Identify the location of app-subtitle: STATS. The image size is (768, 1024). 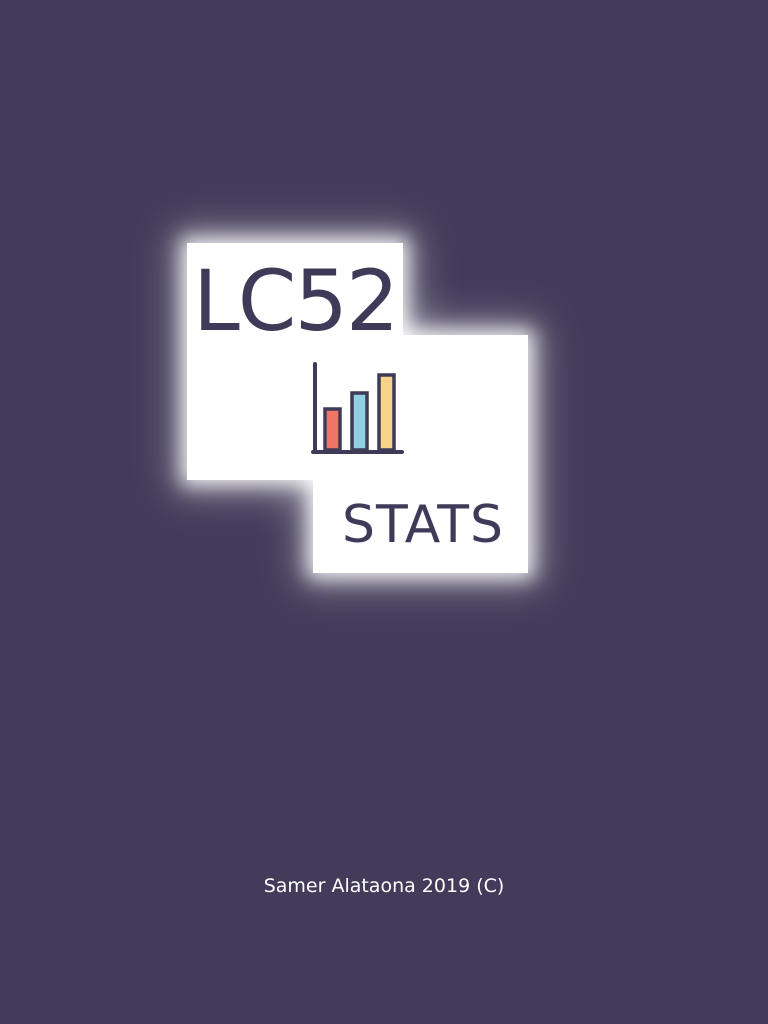
(423, 525).